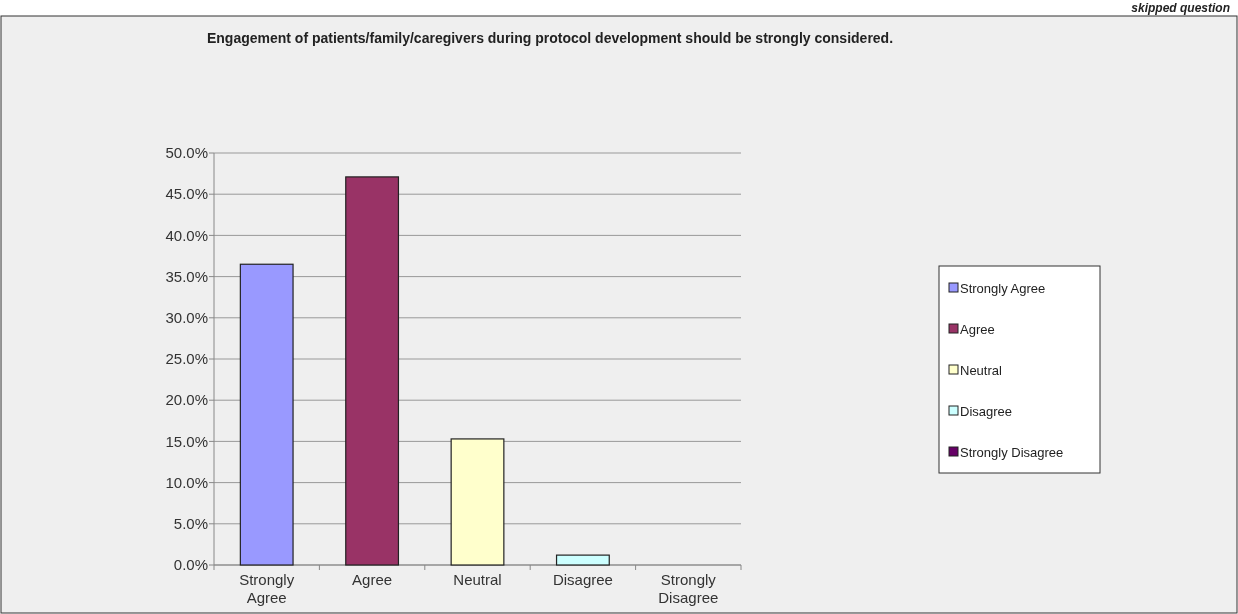  What do you see at coordinates (186, 400) in the screenshot?
I see `y-tick-label: 20.0%` at bounding box center [186, 400].